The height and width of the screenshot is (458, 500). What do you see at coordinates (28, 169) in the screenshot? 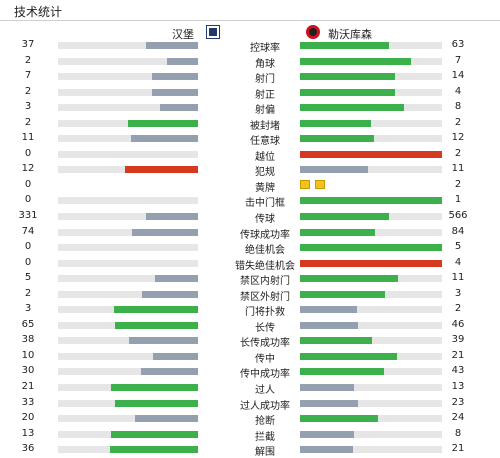
I see `home-value: 12` at bounding box center [28, 169].